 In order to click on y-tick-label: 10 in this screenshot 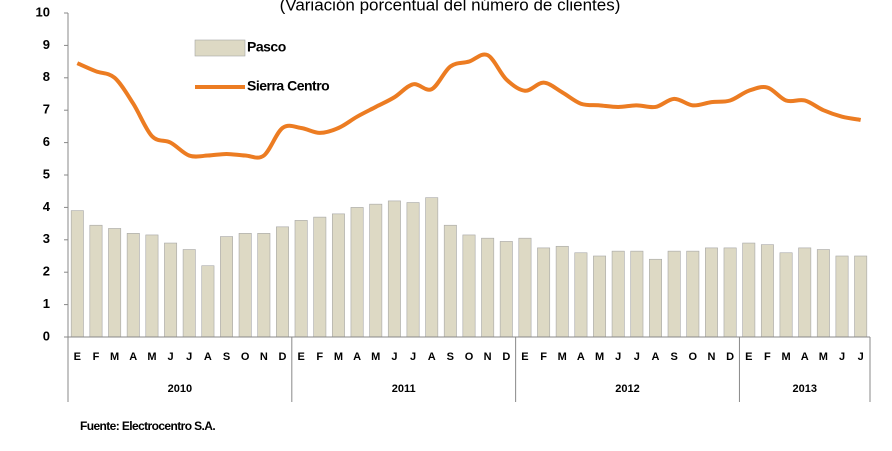, I will do `click(43, 11)`.